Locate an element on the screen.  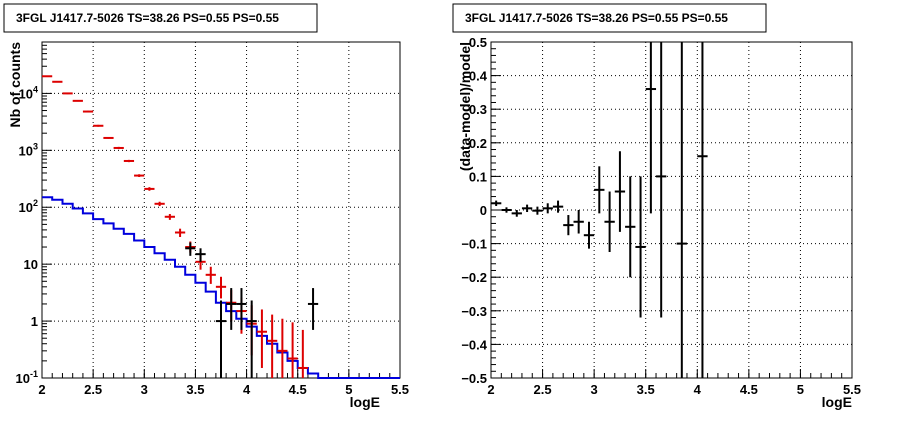
counts-y-axis-label: Nb of counts is located at coordinates (15, 85).